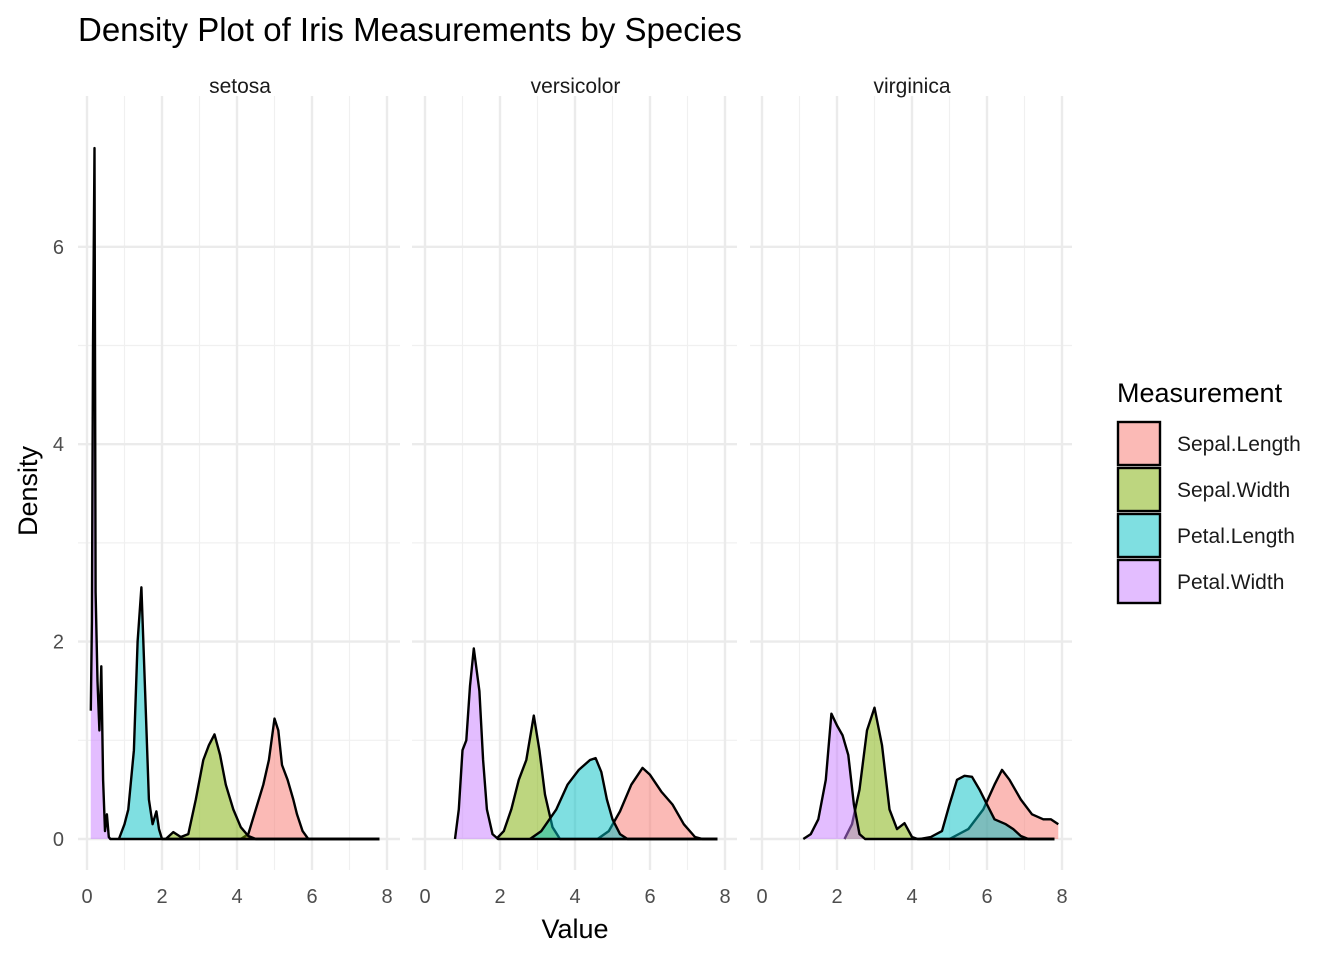  I want to click on facet-label: versicolor, so click(576, 86).